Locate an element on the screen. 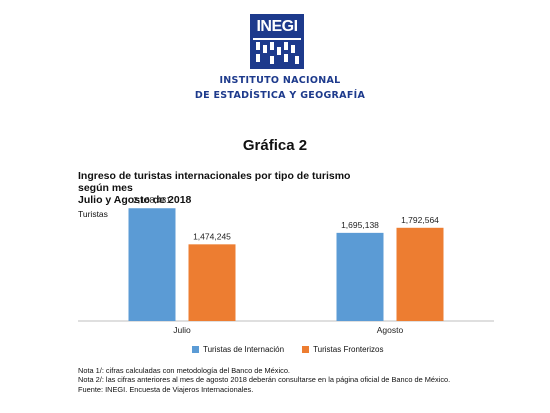 The width and height of the screenshot is (550, 413). legend-item-fronterizos: Turistas Fronterizos is located at coordinates (342, 349).